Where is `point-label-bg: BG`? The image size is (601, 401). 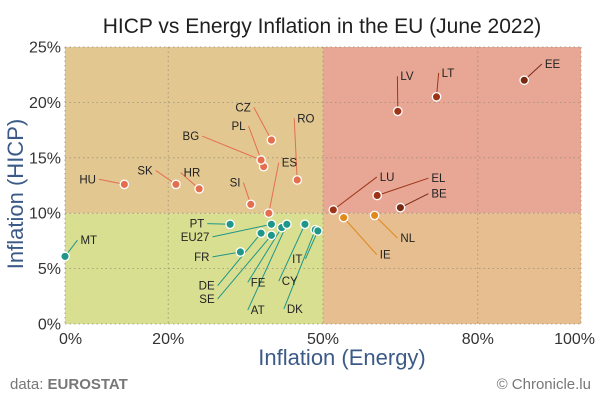
point-label-bg: BG is located at coordinates (191, 137).